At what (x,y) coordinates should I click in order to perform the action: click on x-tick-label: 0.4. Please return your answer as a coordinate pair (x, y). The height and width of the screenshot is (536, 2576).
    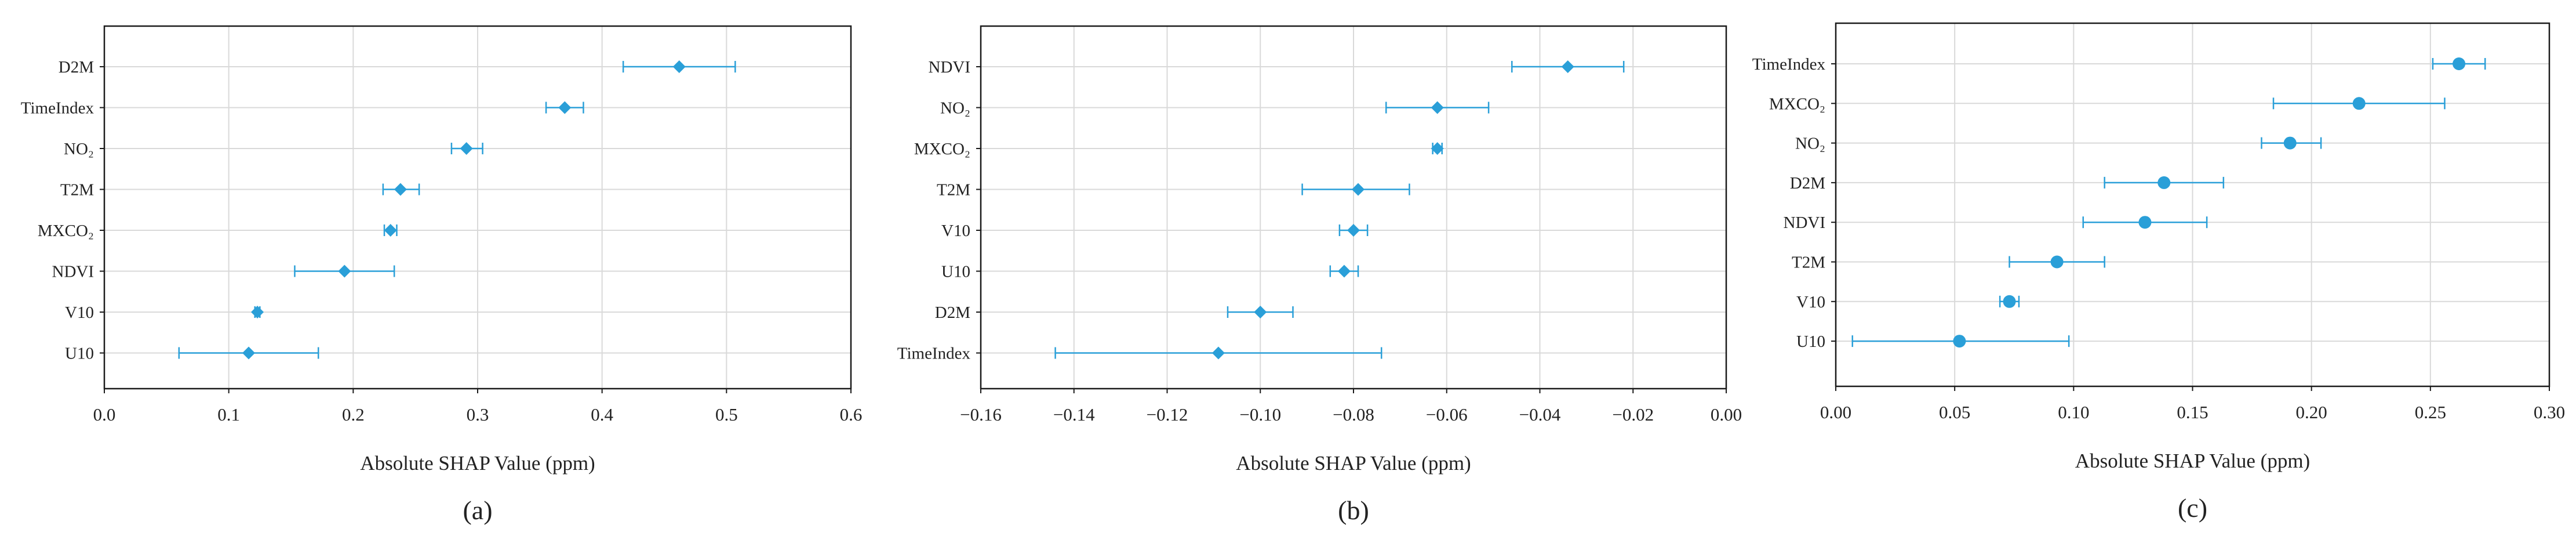
    Looking at the image, I should click on (602, 414).